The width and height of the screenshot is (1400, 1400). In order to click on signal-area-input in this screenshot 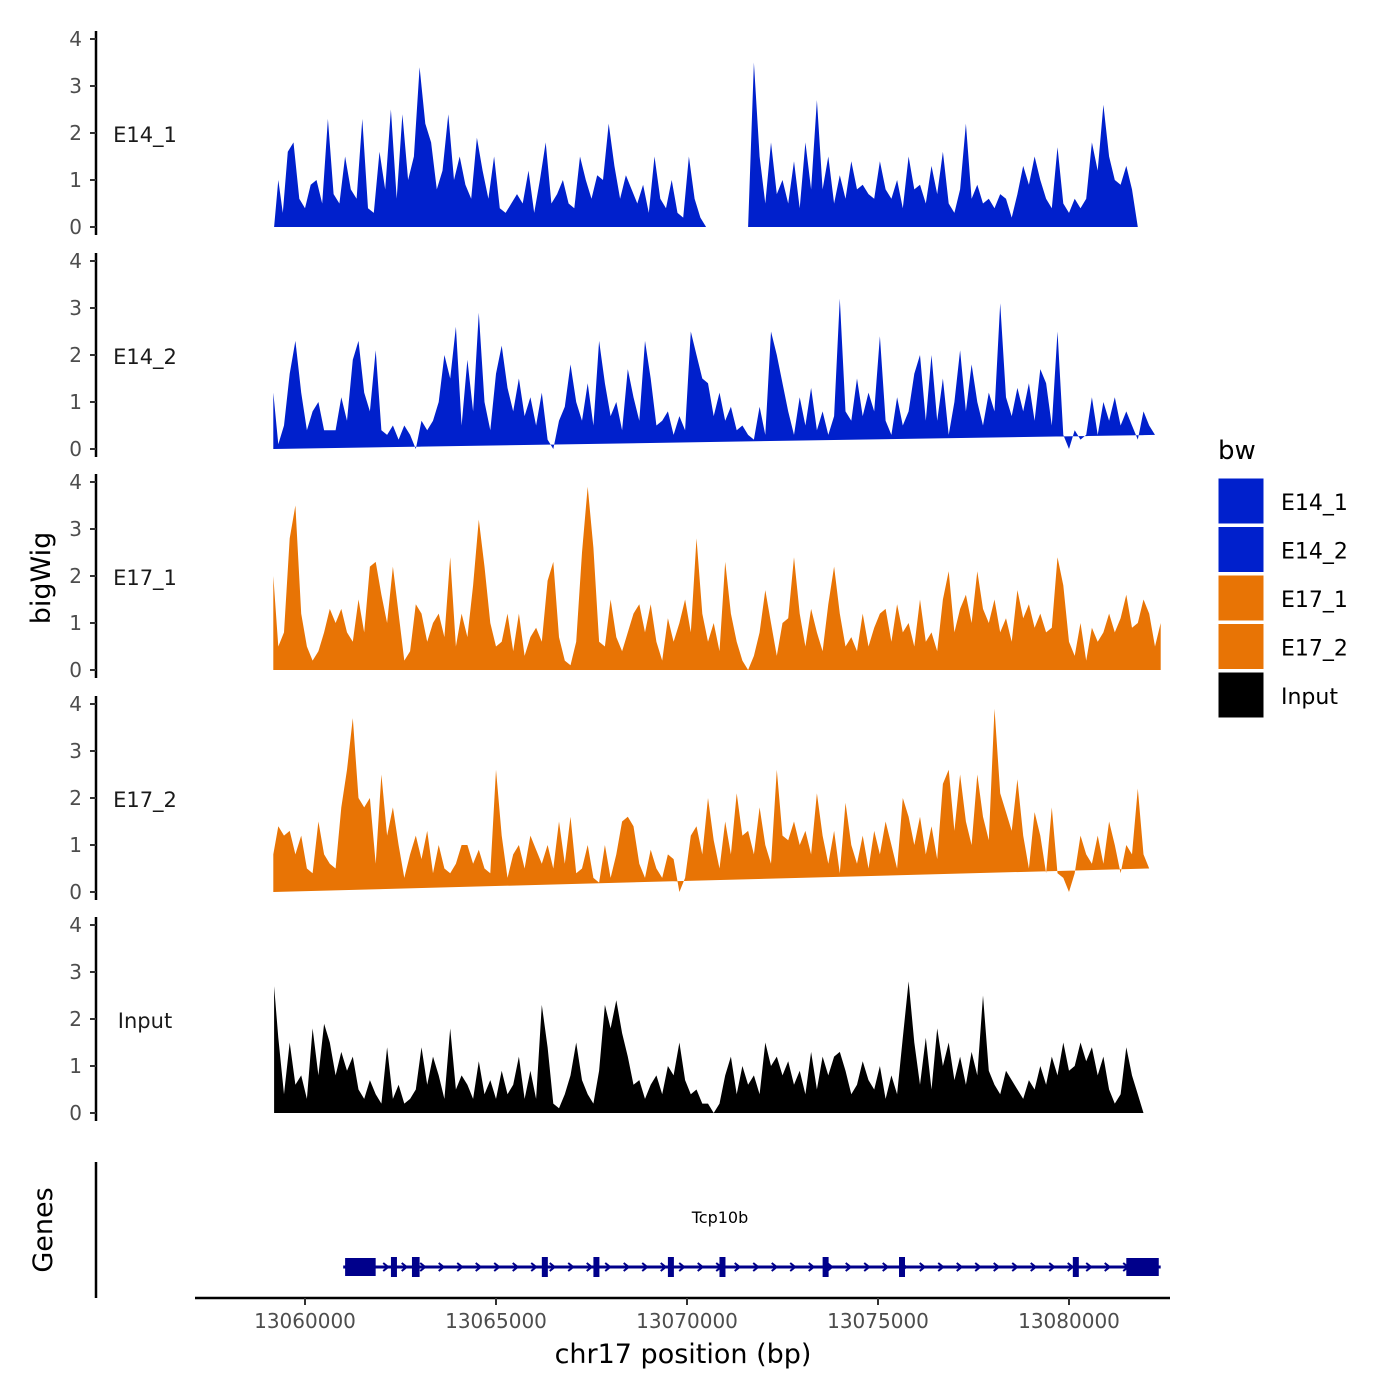, I will do `click(709, 1047)`.